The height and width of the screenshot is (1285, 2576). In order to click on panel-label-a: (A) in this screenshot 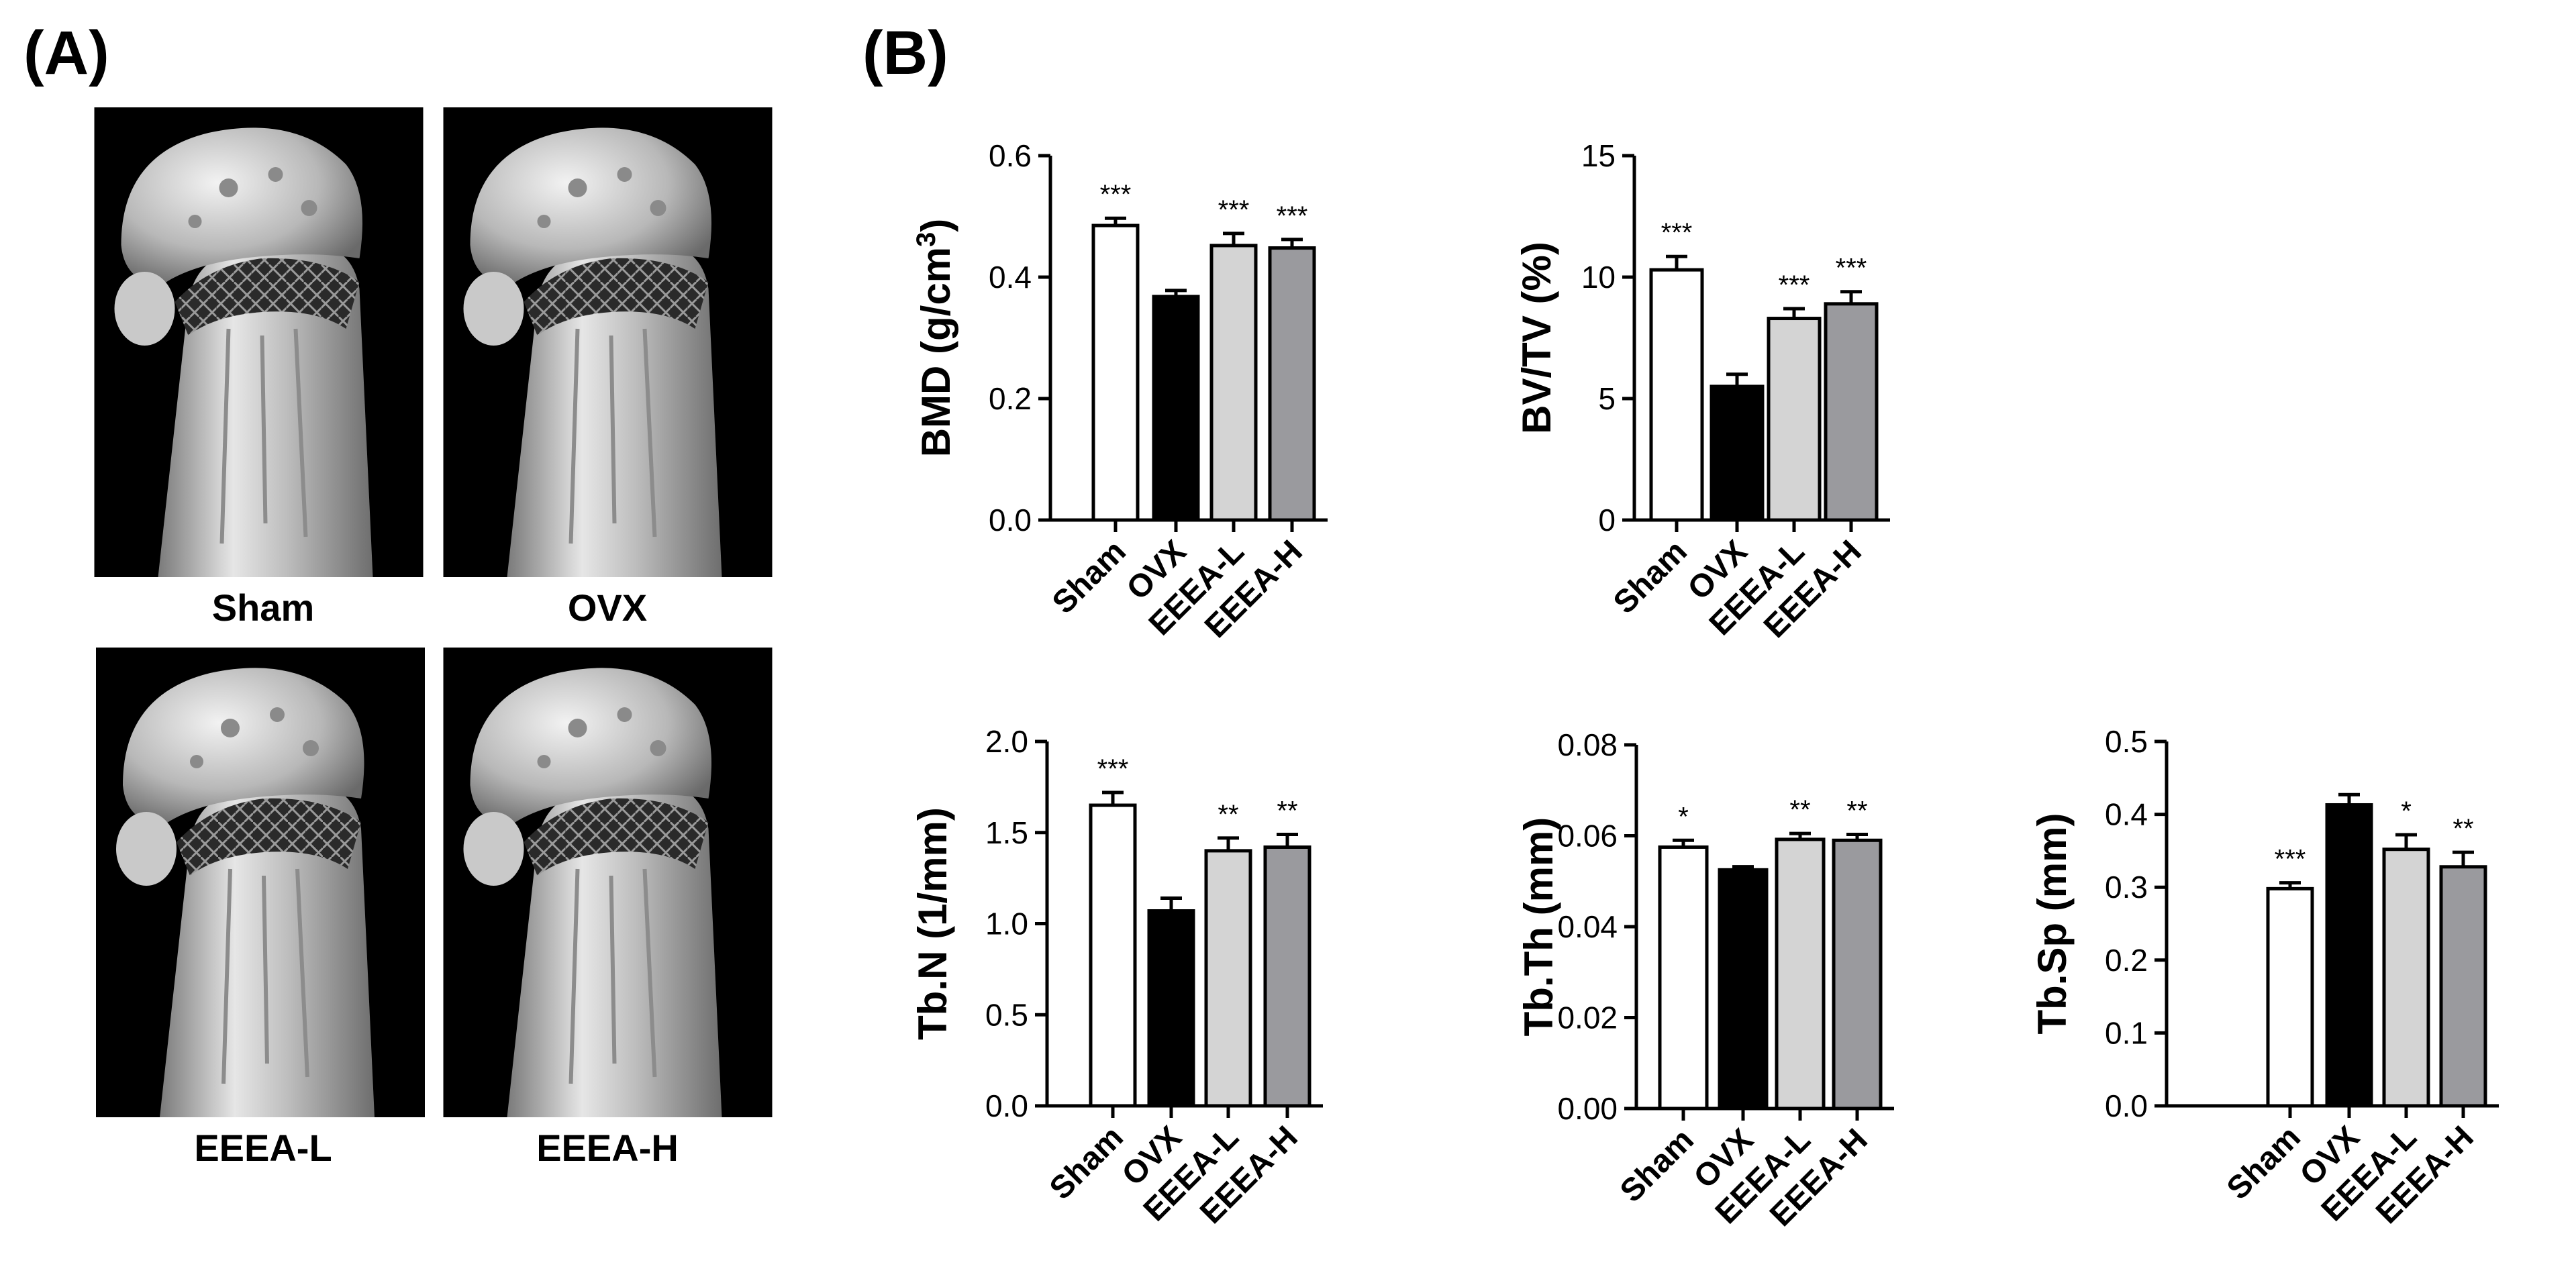, I will do `click(66, 53)`.